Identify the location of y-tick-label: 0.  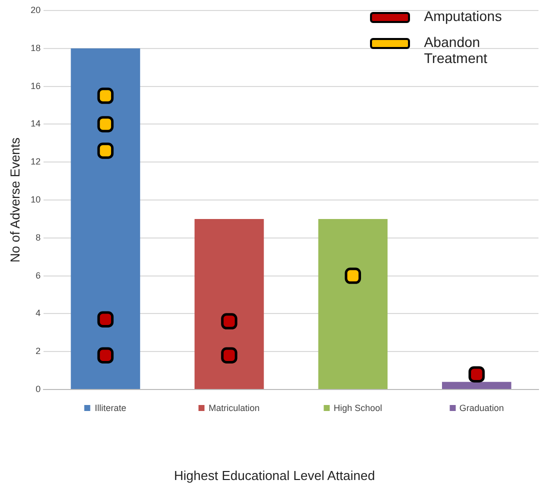
(38, 389).